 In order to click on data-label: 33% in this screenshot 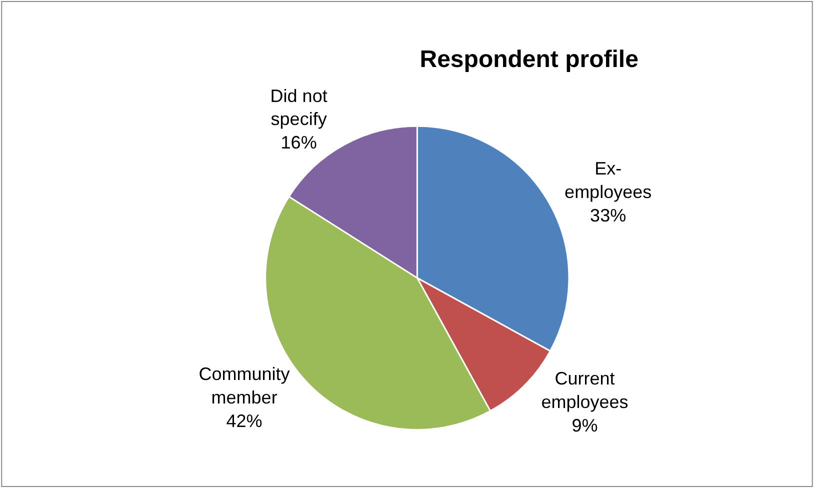, I will do `click(608, 215)`.